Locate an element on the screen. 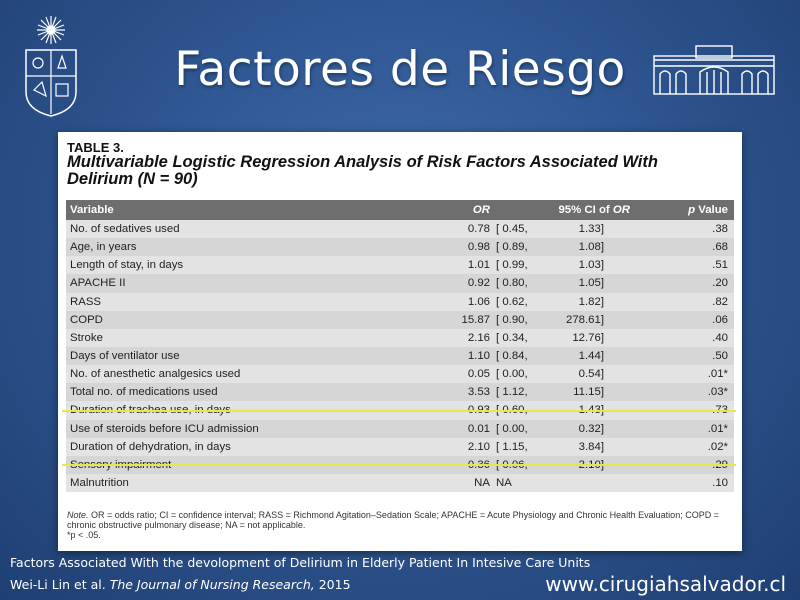 The height and width of the screenshot is (600, 800). column-header-ci: 95% CI of OR is located at coordinates (594, 210).